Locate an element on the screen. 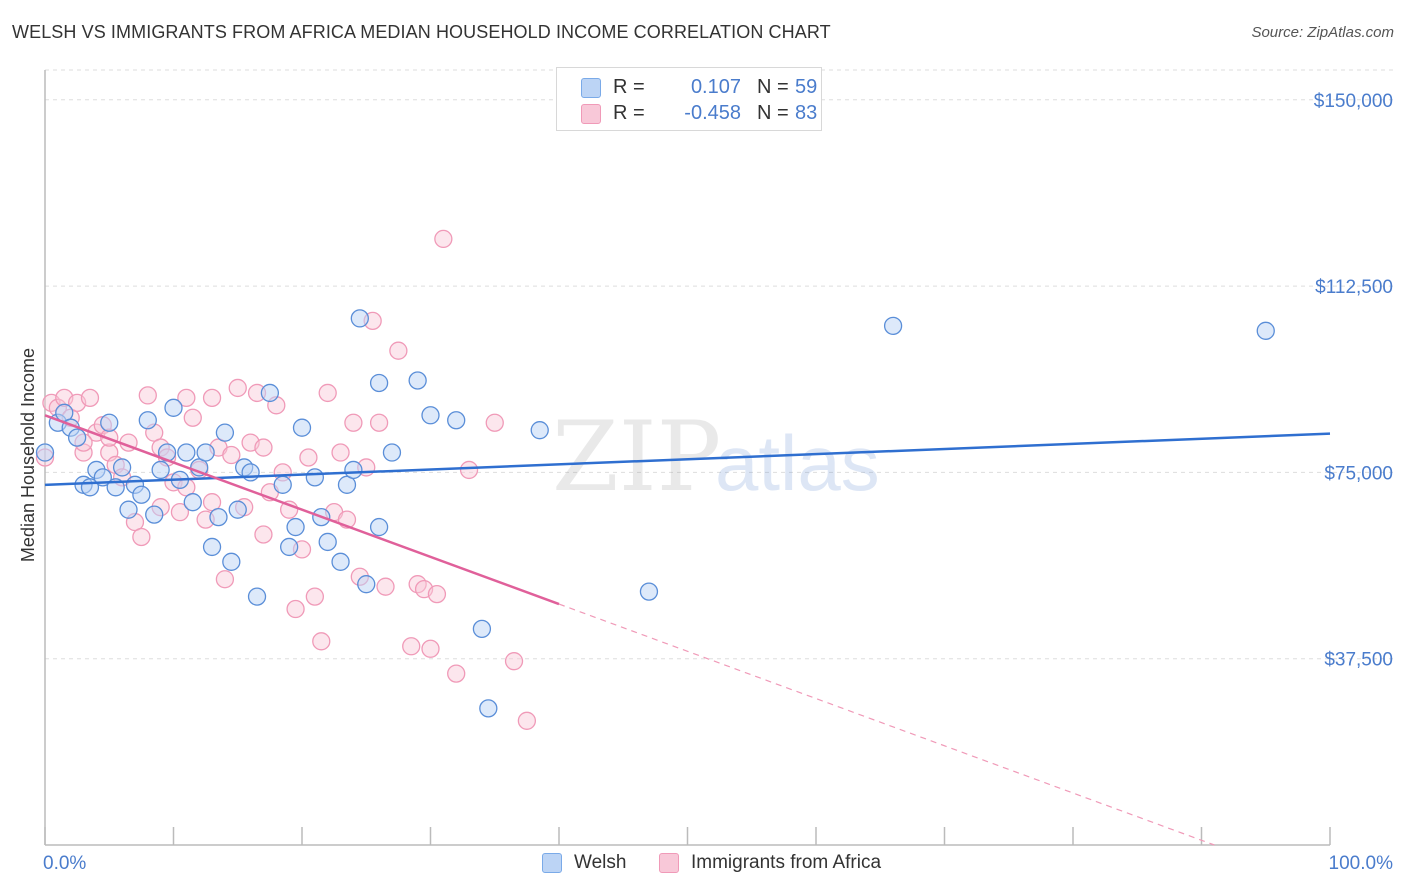 The height and width of the screenshot is (892, 1406). legend-r-value: 0.107 is located at coordinates (715, 87).